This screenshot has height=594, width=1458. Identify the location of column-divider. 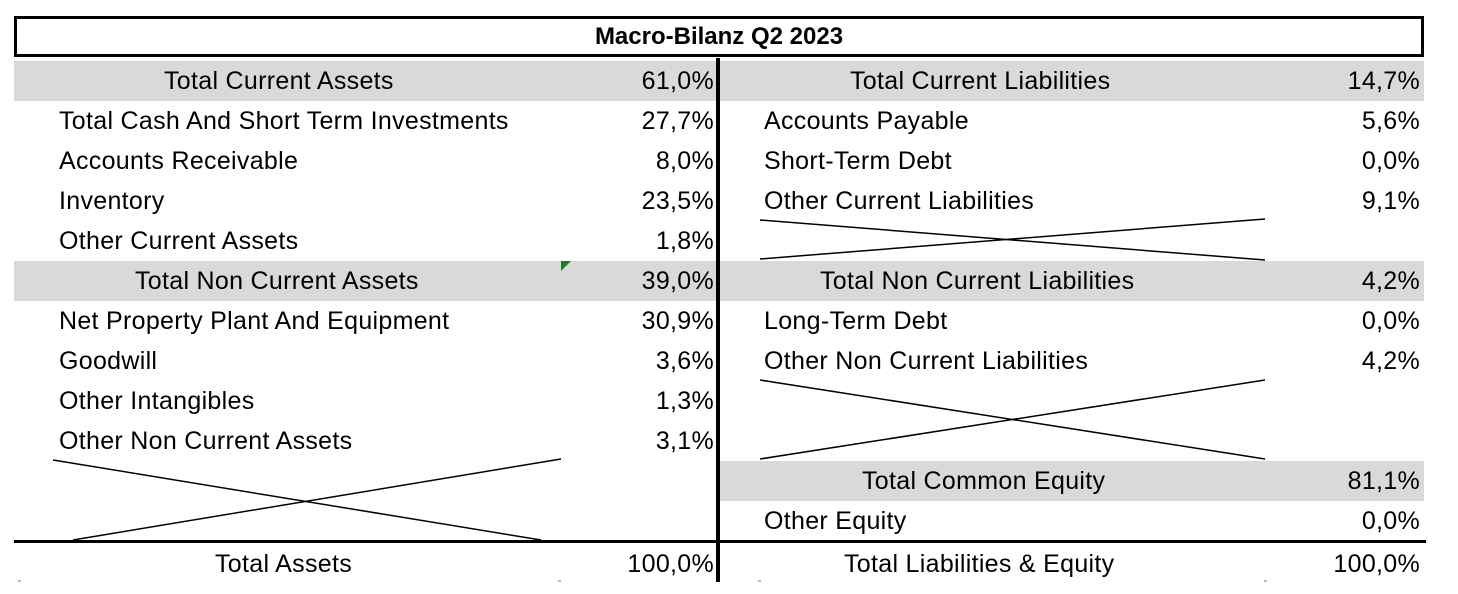
(718, 320).